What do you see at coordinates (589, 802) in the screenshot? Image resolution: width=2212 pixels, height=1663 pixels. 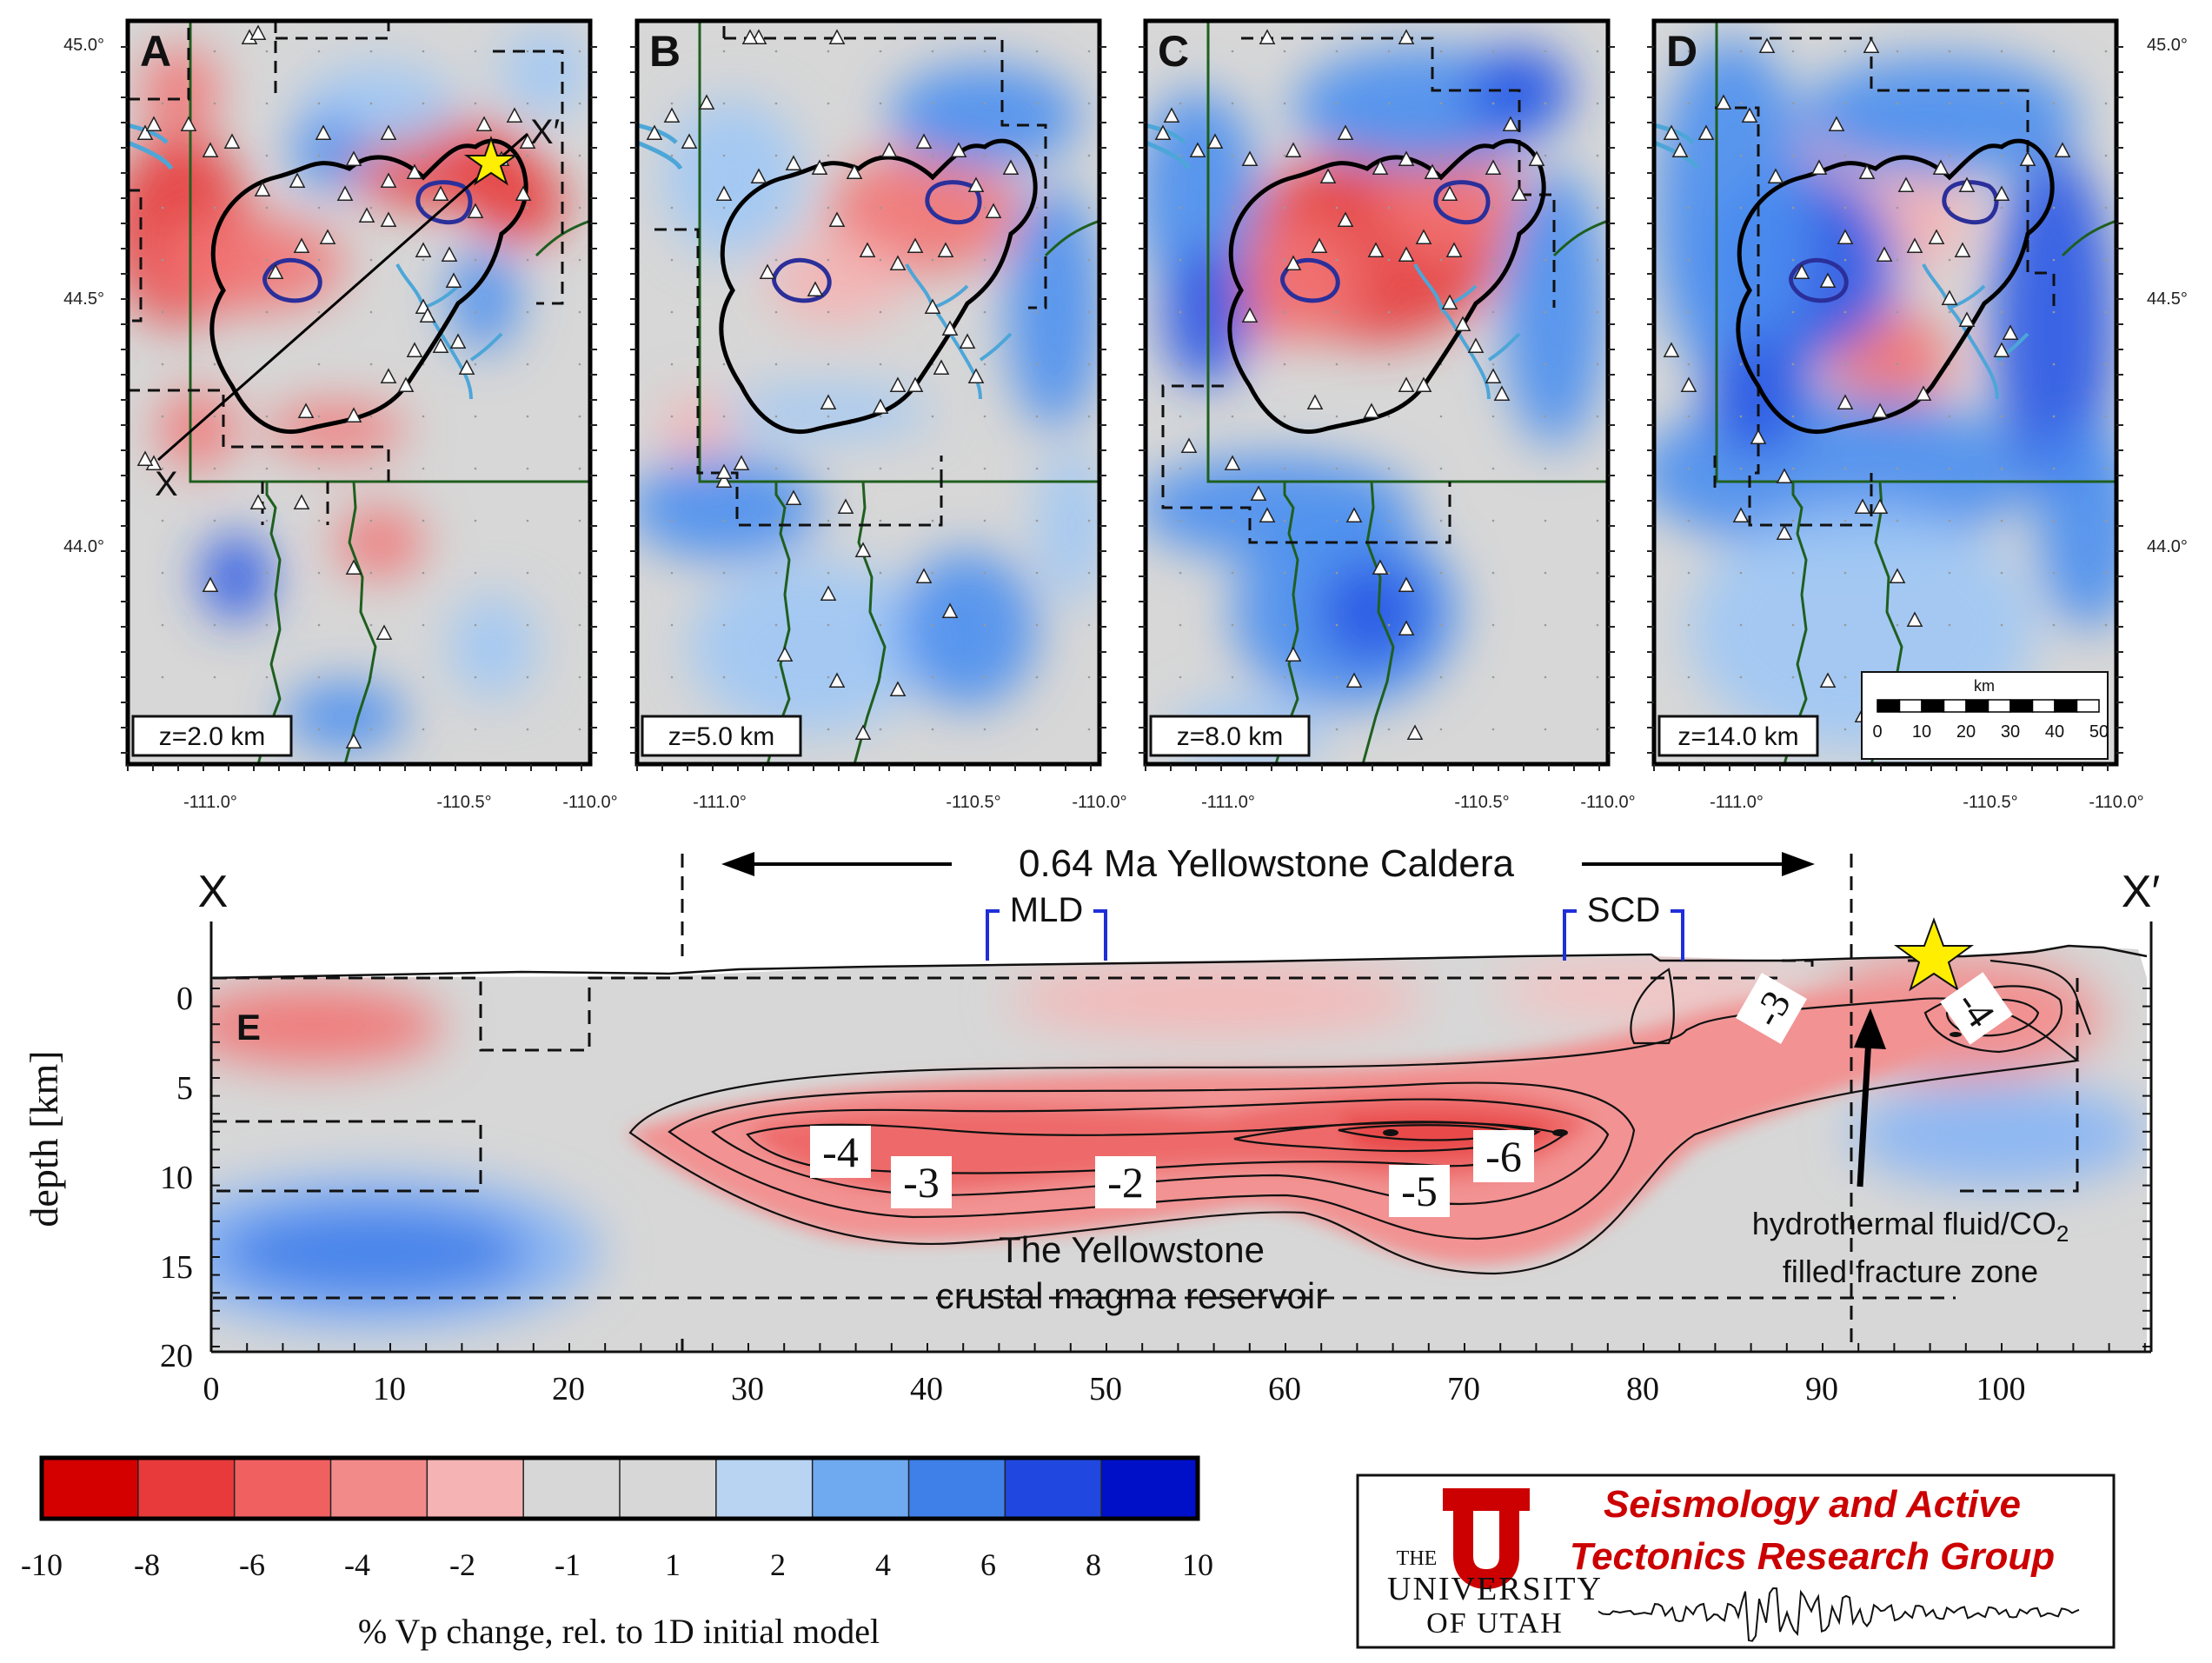 I see `lon-tick-label: -110.0°` at bounding box center [589, 802].